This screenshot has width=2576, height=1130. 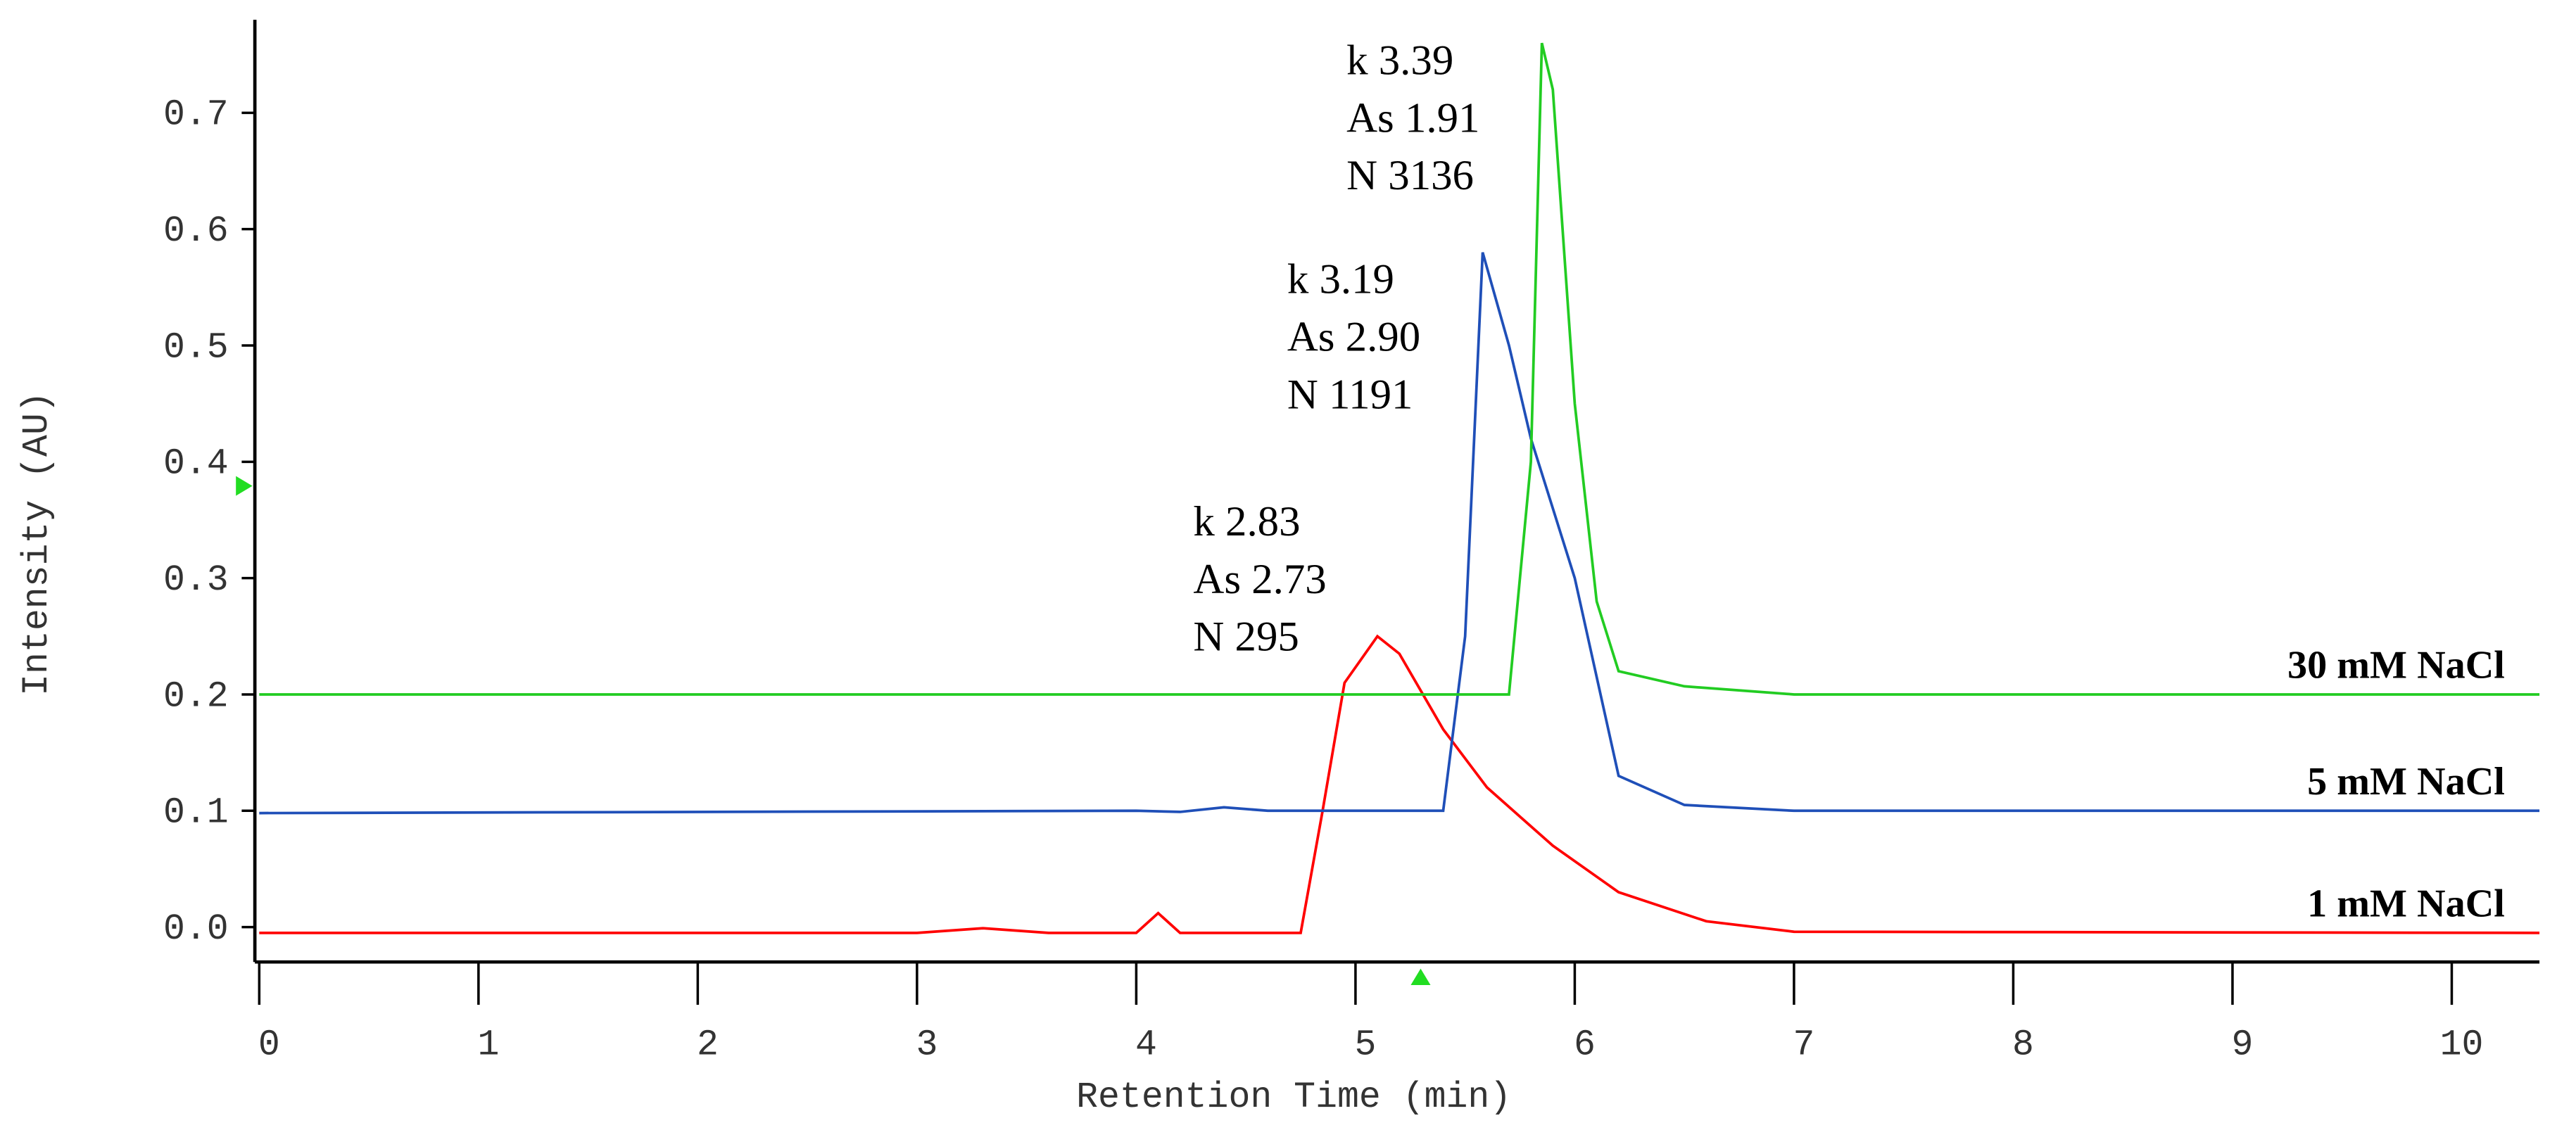 I want to click on peak-annotation: k 2.83, so click(x=1246, y=521).